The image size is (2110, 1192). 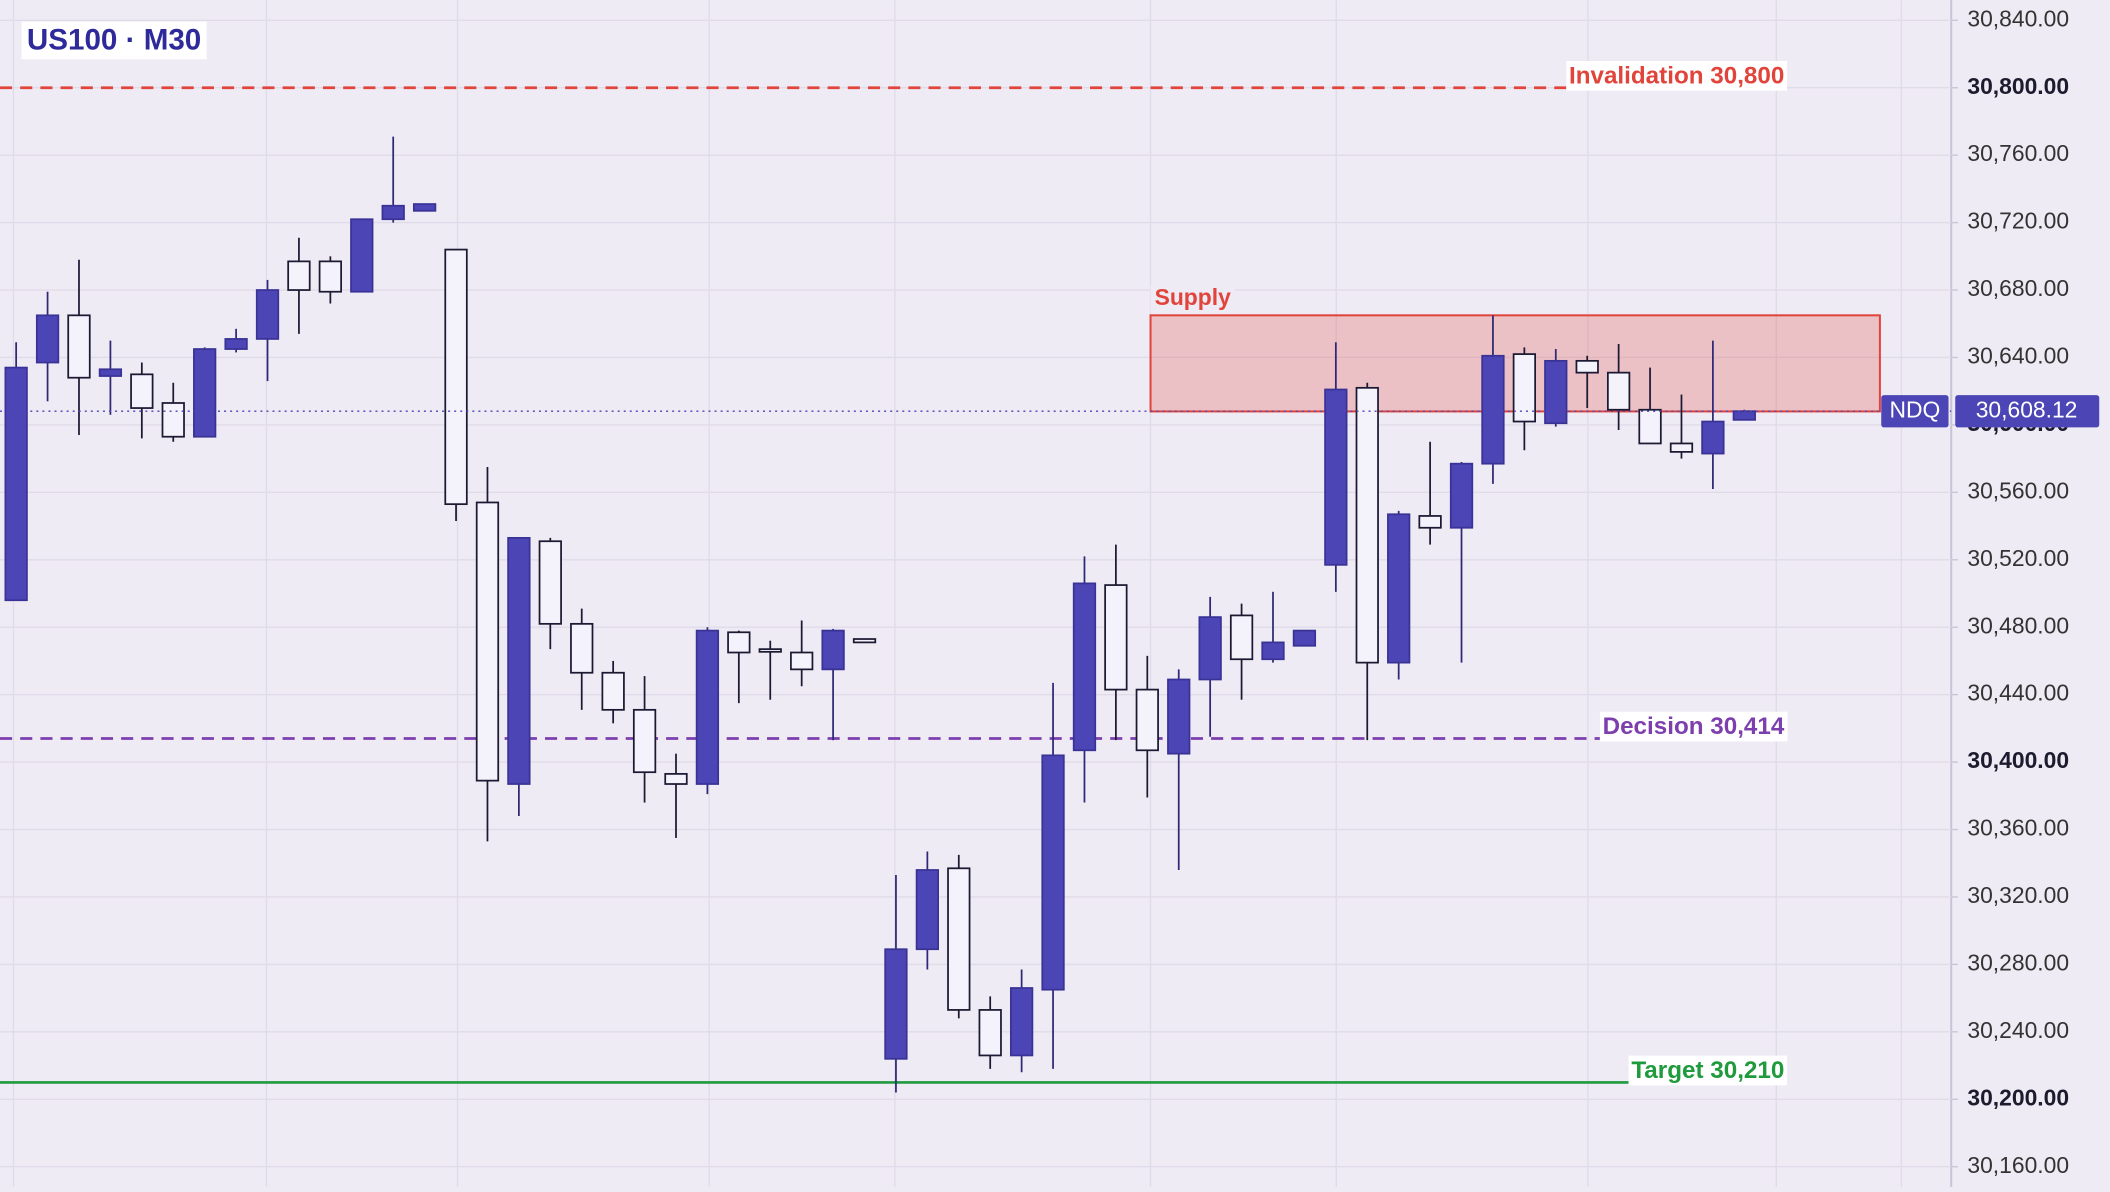 I want to click on symbol-tag-bg, so click(x=1915, y=411).